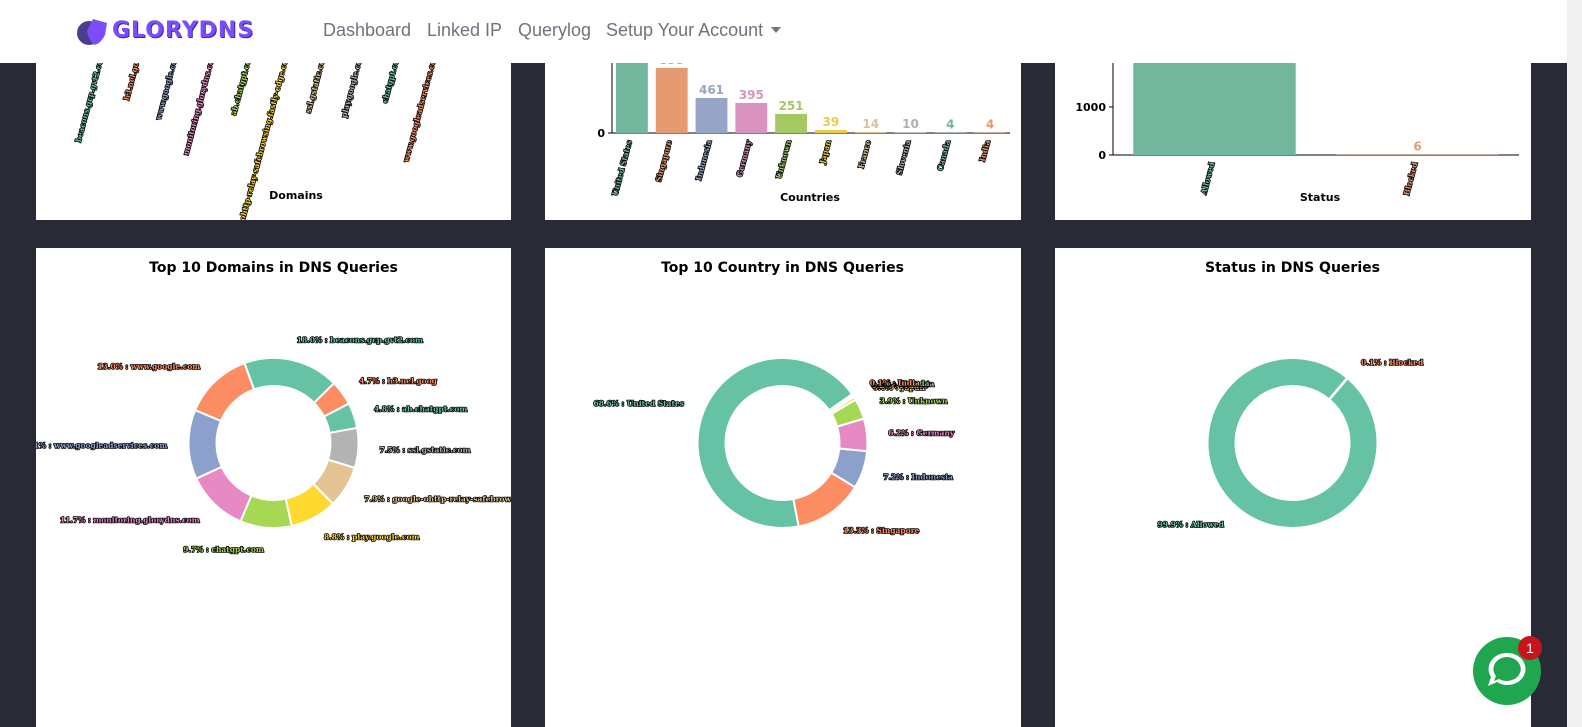 This screenshot has height=727, width=1582. I want to click on slice-label: 0.2% : France, so click(899, 385).